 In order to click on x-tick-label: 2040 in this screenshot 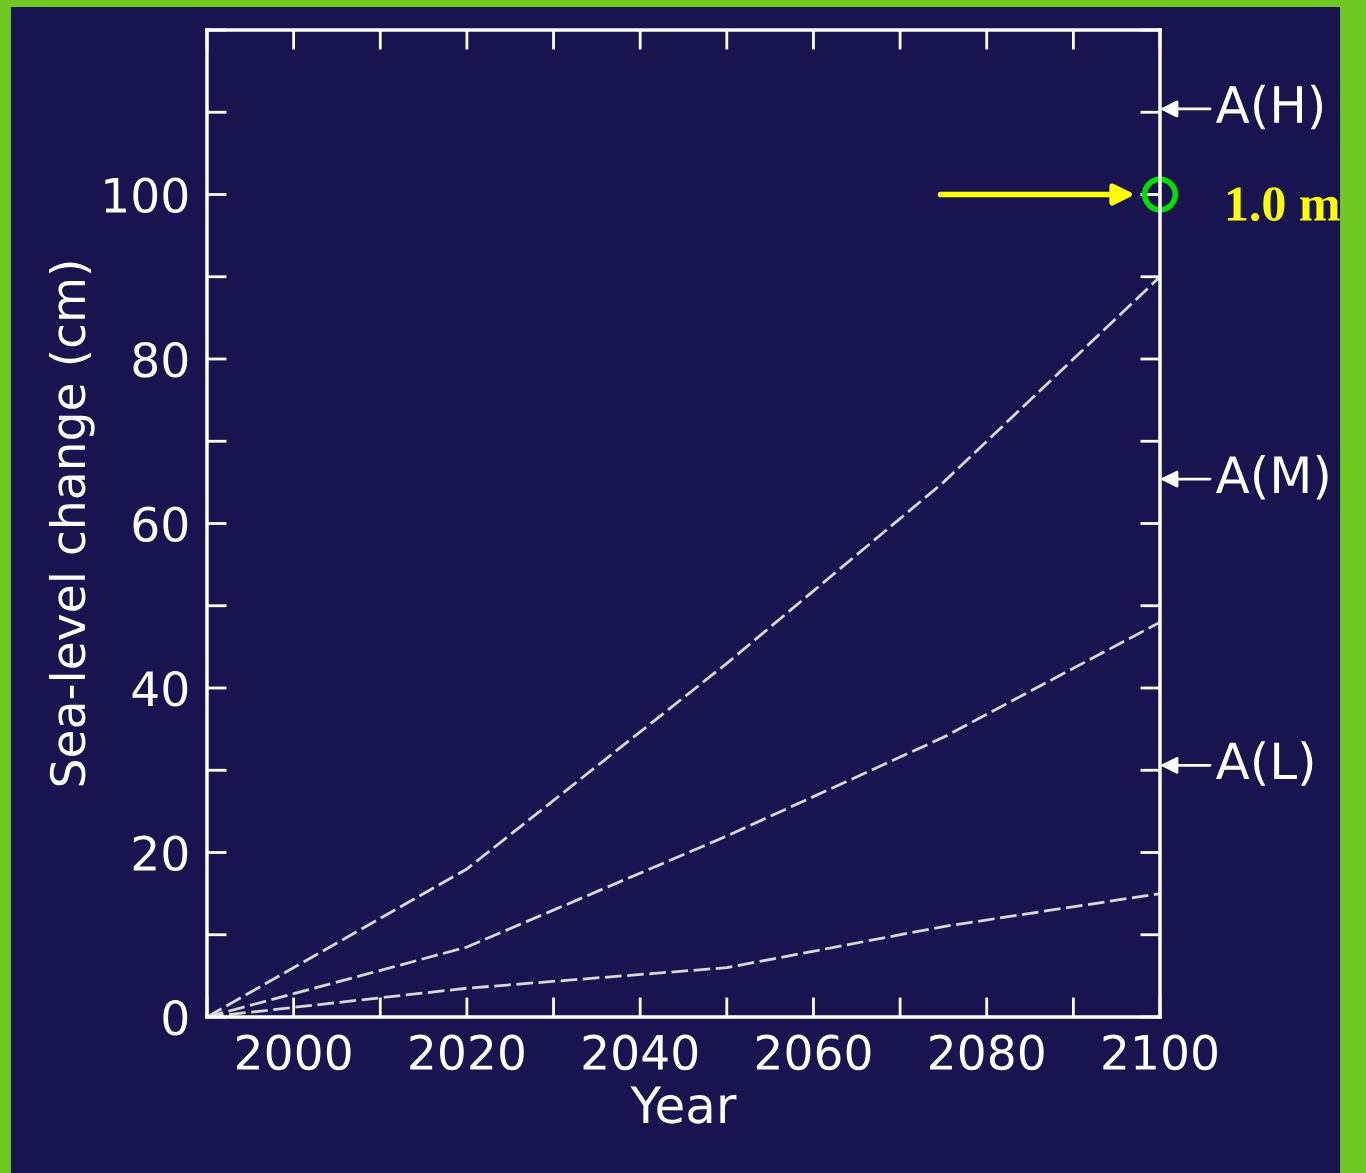, I will do `click(640, 1052)`.